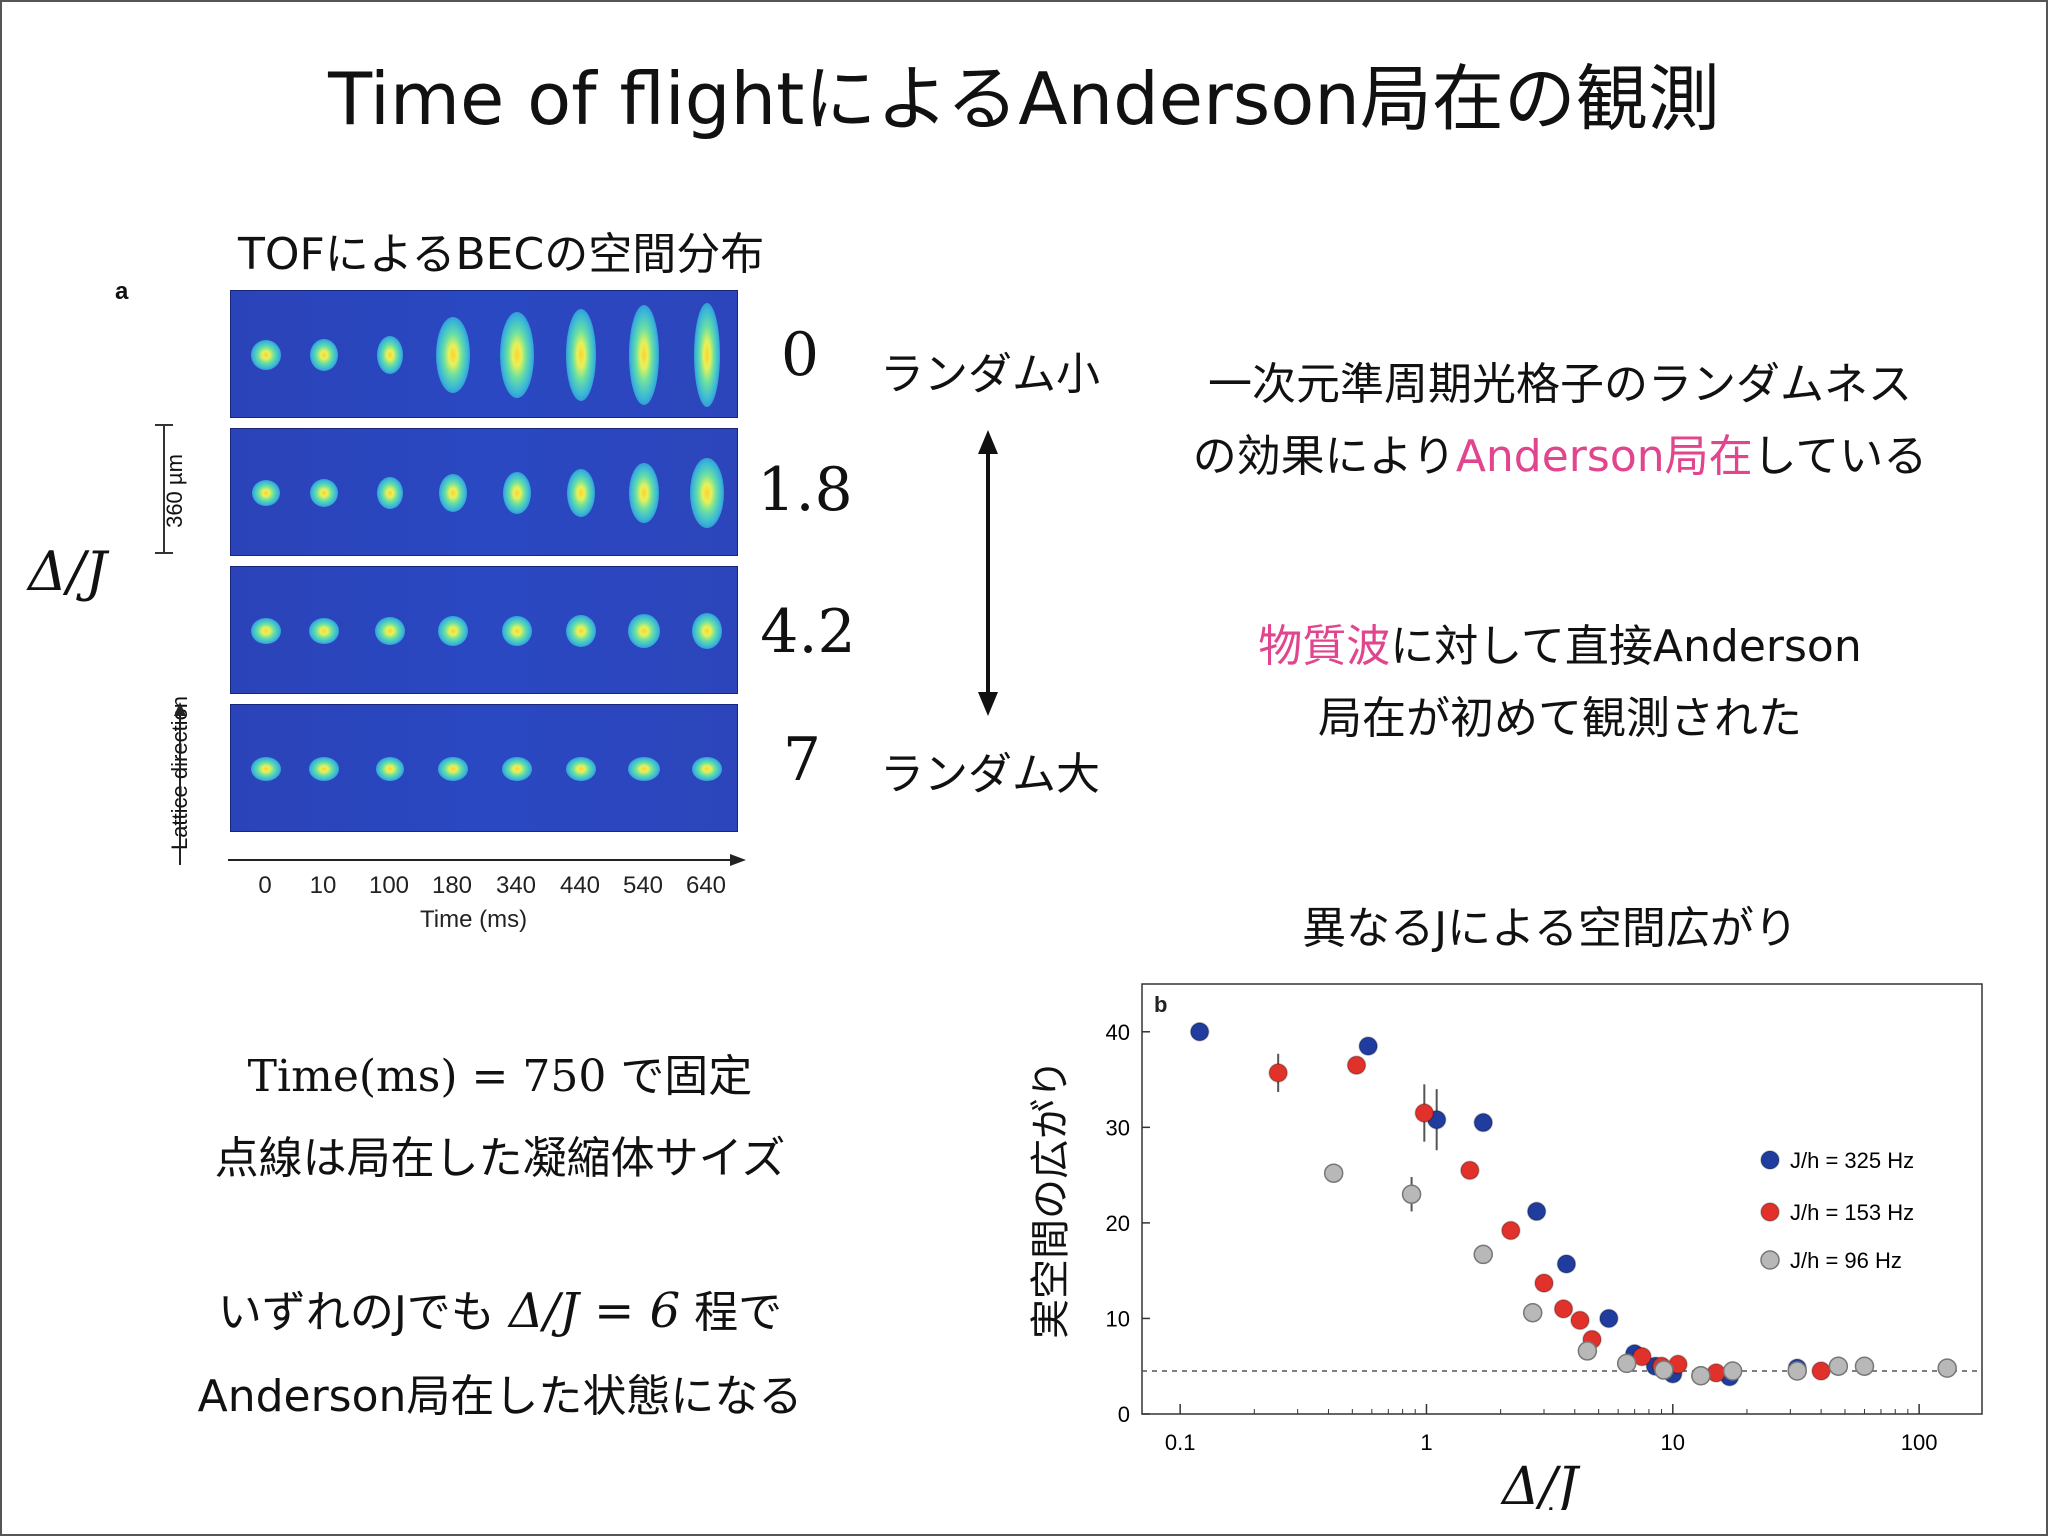  What do you see at coordinates (706, 885) in the screenshot?
I see `time-tick-label: 640` at bounding box center [706, 885].